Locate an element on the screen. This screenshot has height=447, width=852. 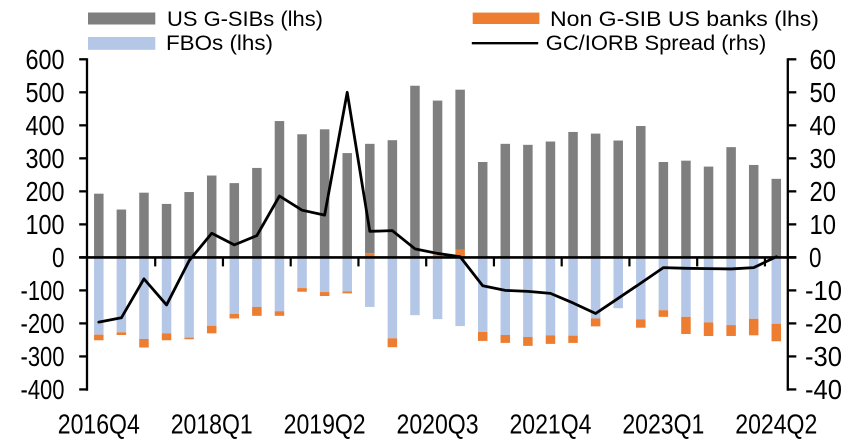
svg-text: -400 is located at coordinates (43, 389).